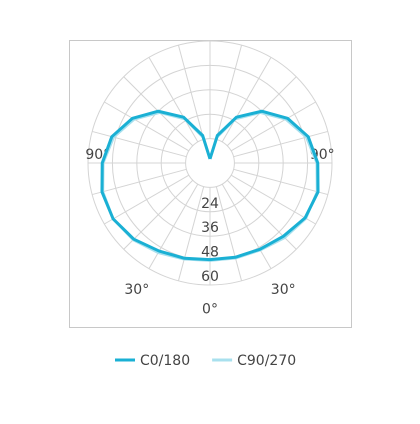 The width and height of the screenshot is (420, 424). I want to click on angle-tick-label: 0°, so click(210, 309).